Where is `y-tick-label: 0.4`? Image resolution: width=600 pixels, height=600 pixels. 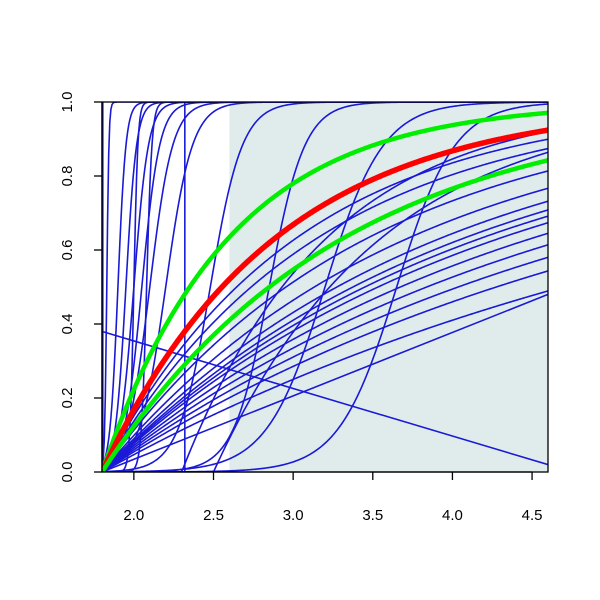 y-tick-label: 0.4 is located at coordinates (67, 324).